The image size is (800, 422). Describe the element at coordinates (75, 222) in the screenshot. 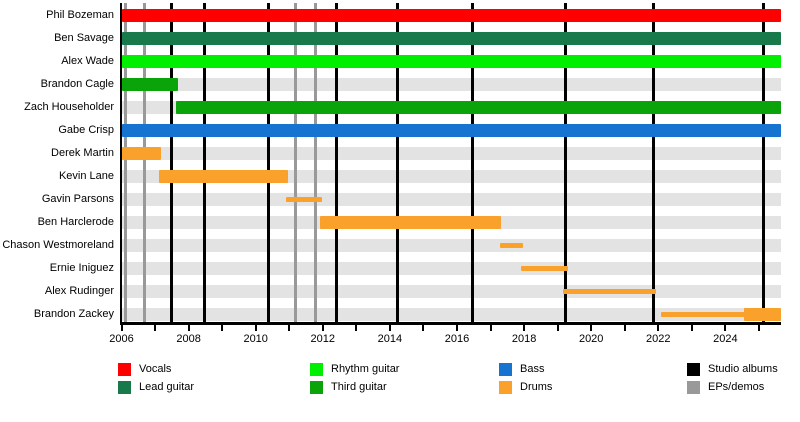

I see `member-name-label: Ben Harclerode` at that location.